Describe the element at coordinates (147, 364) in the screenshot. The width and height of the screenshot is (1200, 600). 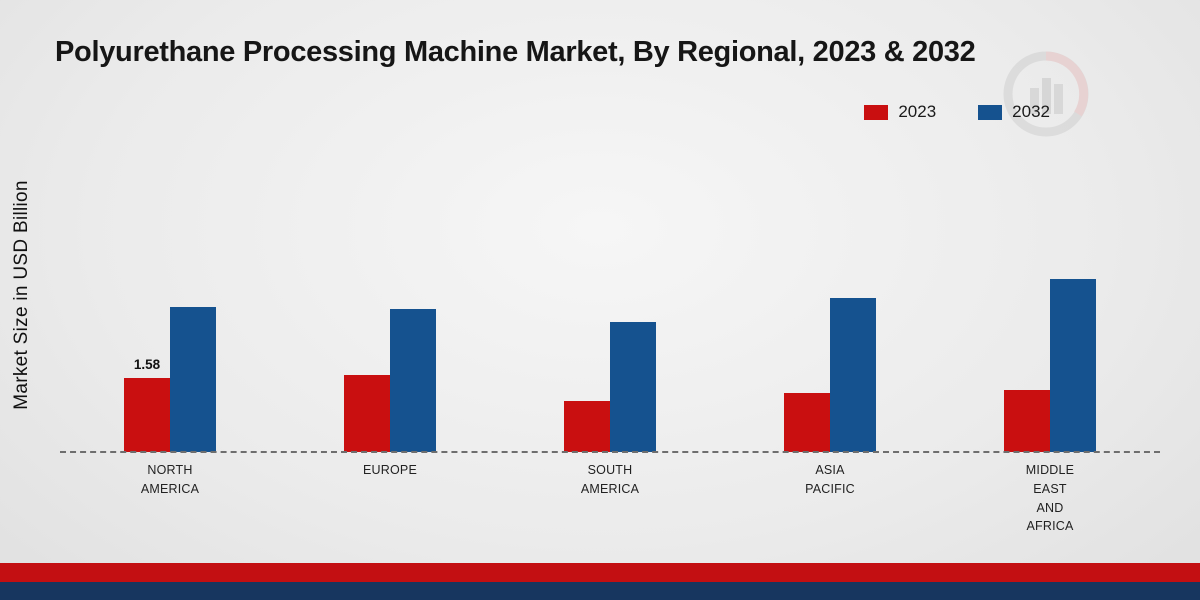
I see `data-label-2023-north-america: 1.58` at that location.